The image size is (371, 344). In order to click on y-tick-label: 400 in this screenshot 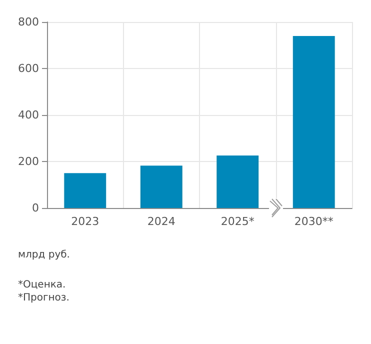, I will do `click(28, 115)`.